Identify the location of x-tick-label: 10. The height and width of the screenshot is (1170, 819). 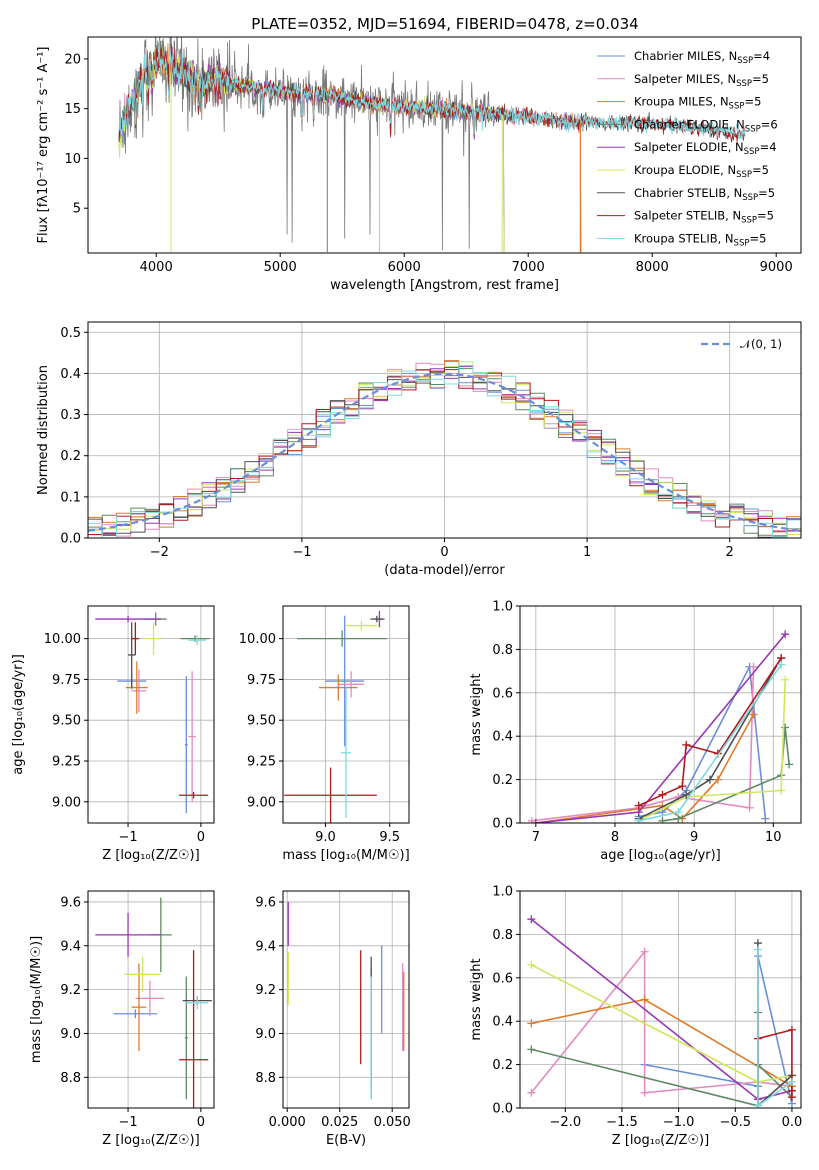
(773, 837).